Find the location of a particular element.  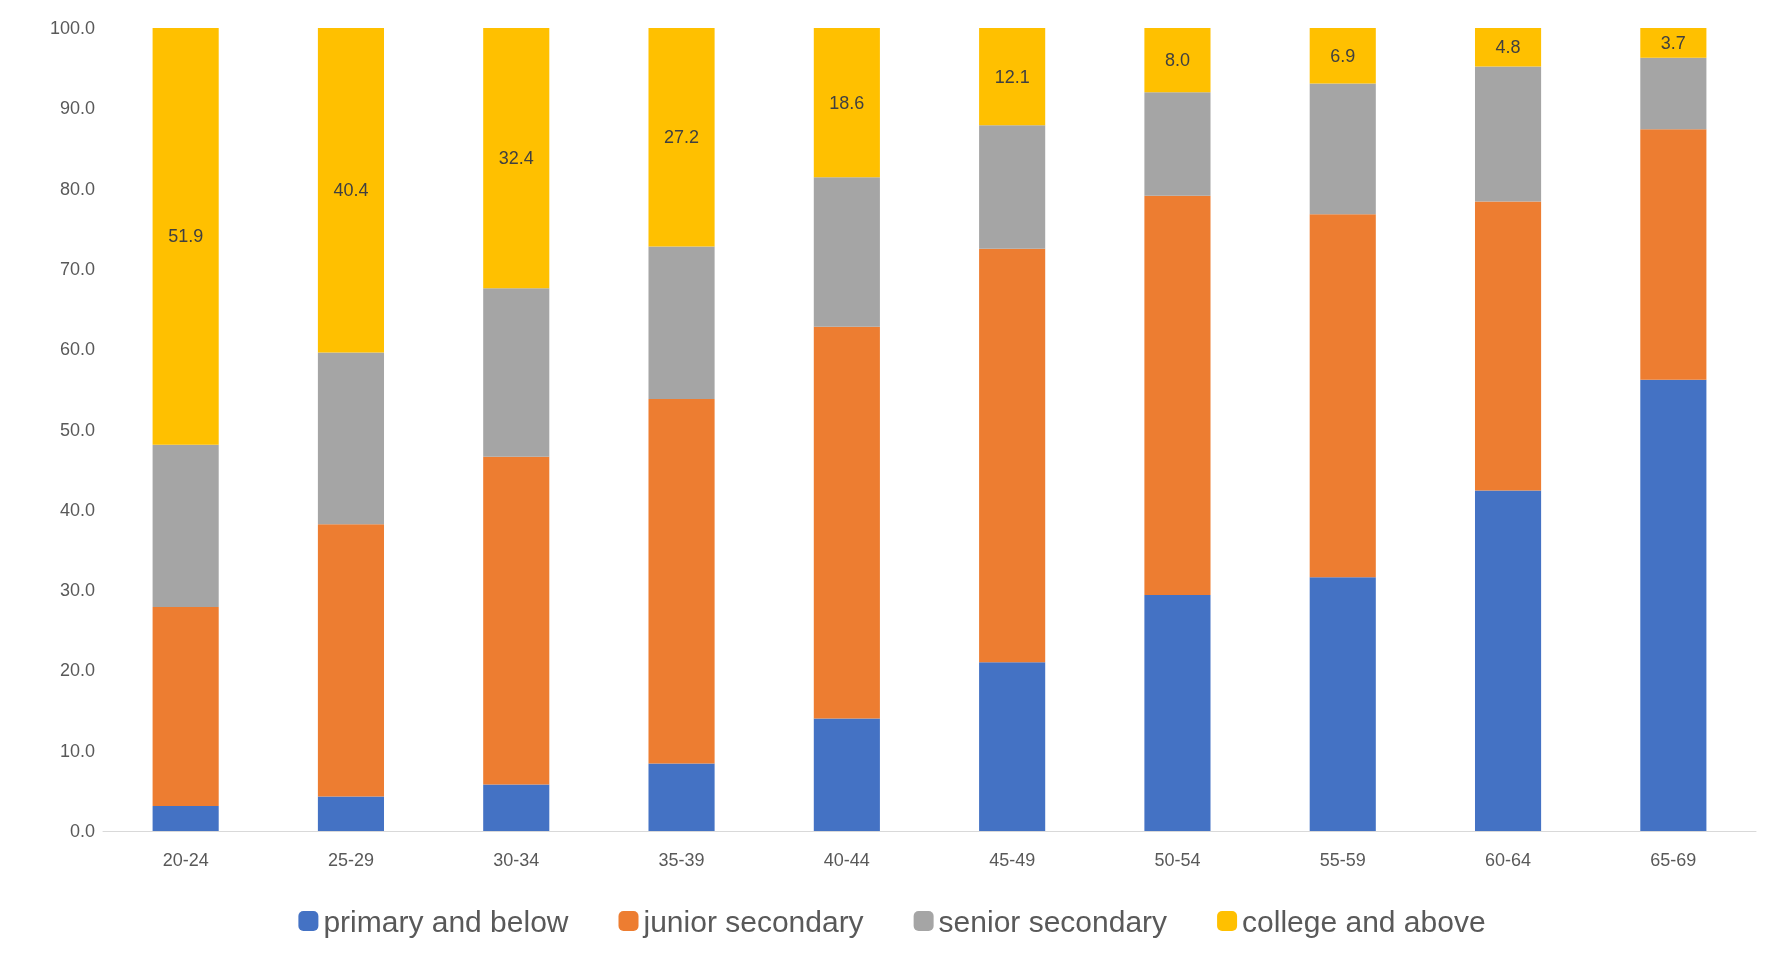

data-label: 51.9 is located at coordinates (186, 236).